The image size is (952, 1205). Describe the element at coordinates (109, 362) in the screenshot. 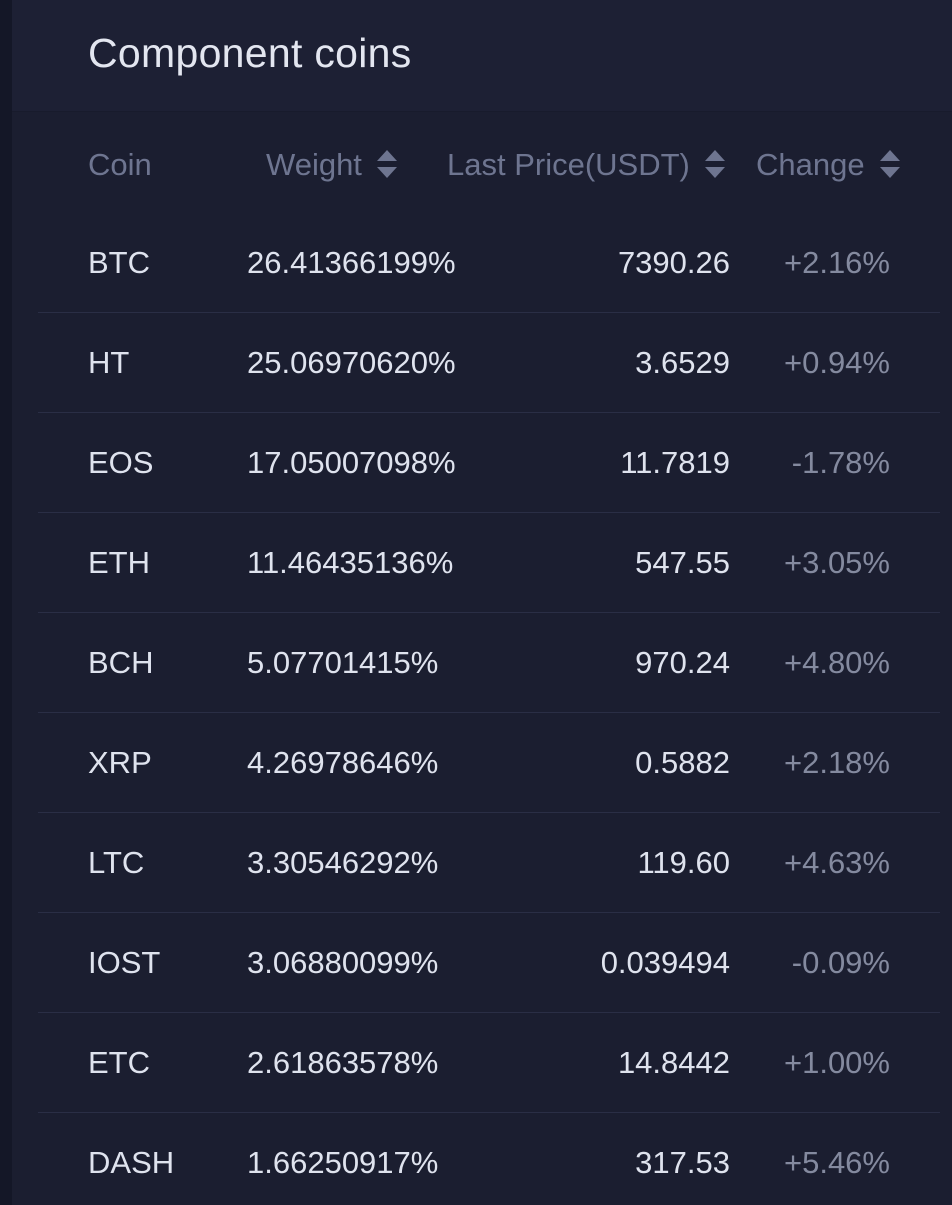

I see `coin-symbol: HT` at that location.